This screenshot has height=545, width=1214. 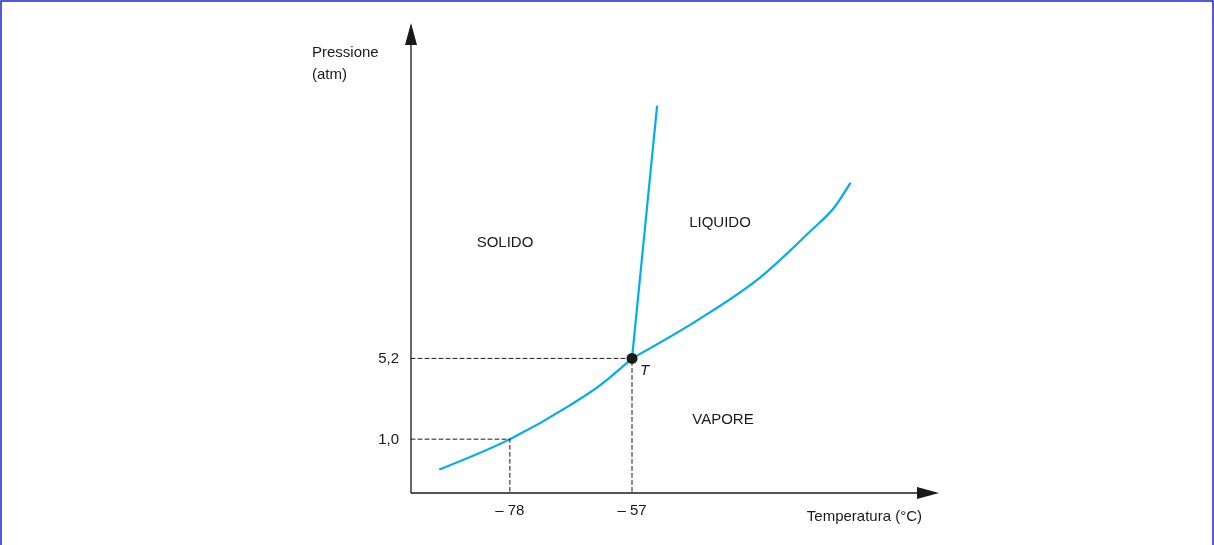 I want to click on y-tick-label: 5,2, so click(x=388, y=358).